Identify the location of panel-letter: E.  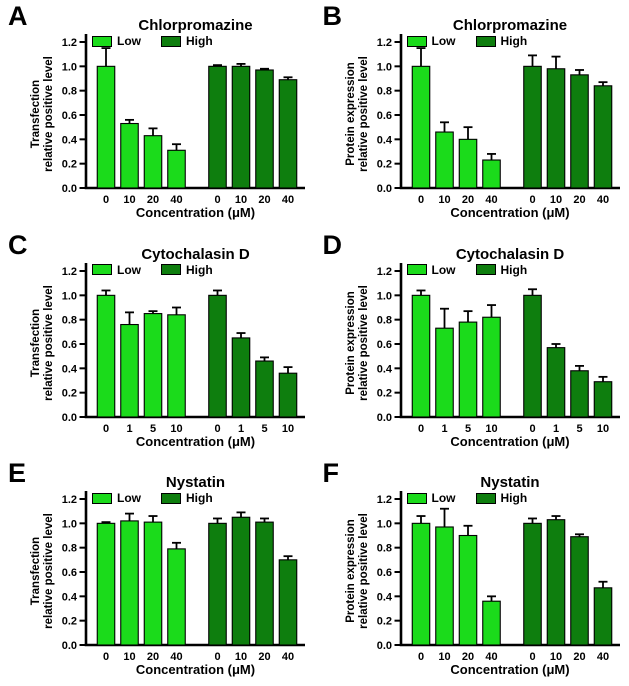
(17, 473).